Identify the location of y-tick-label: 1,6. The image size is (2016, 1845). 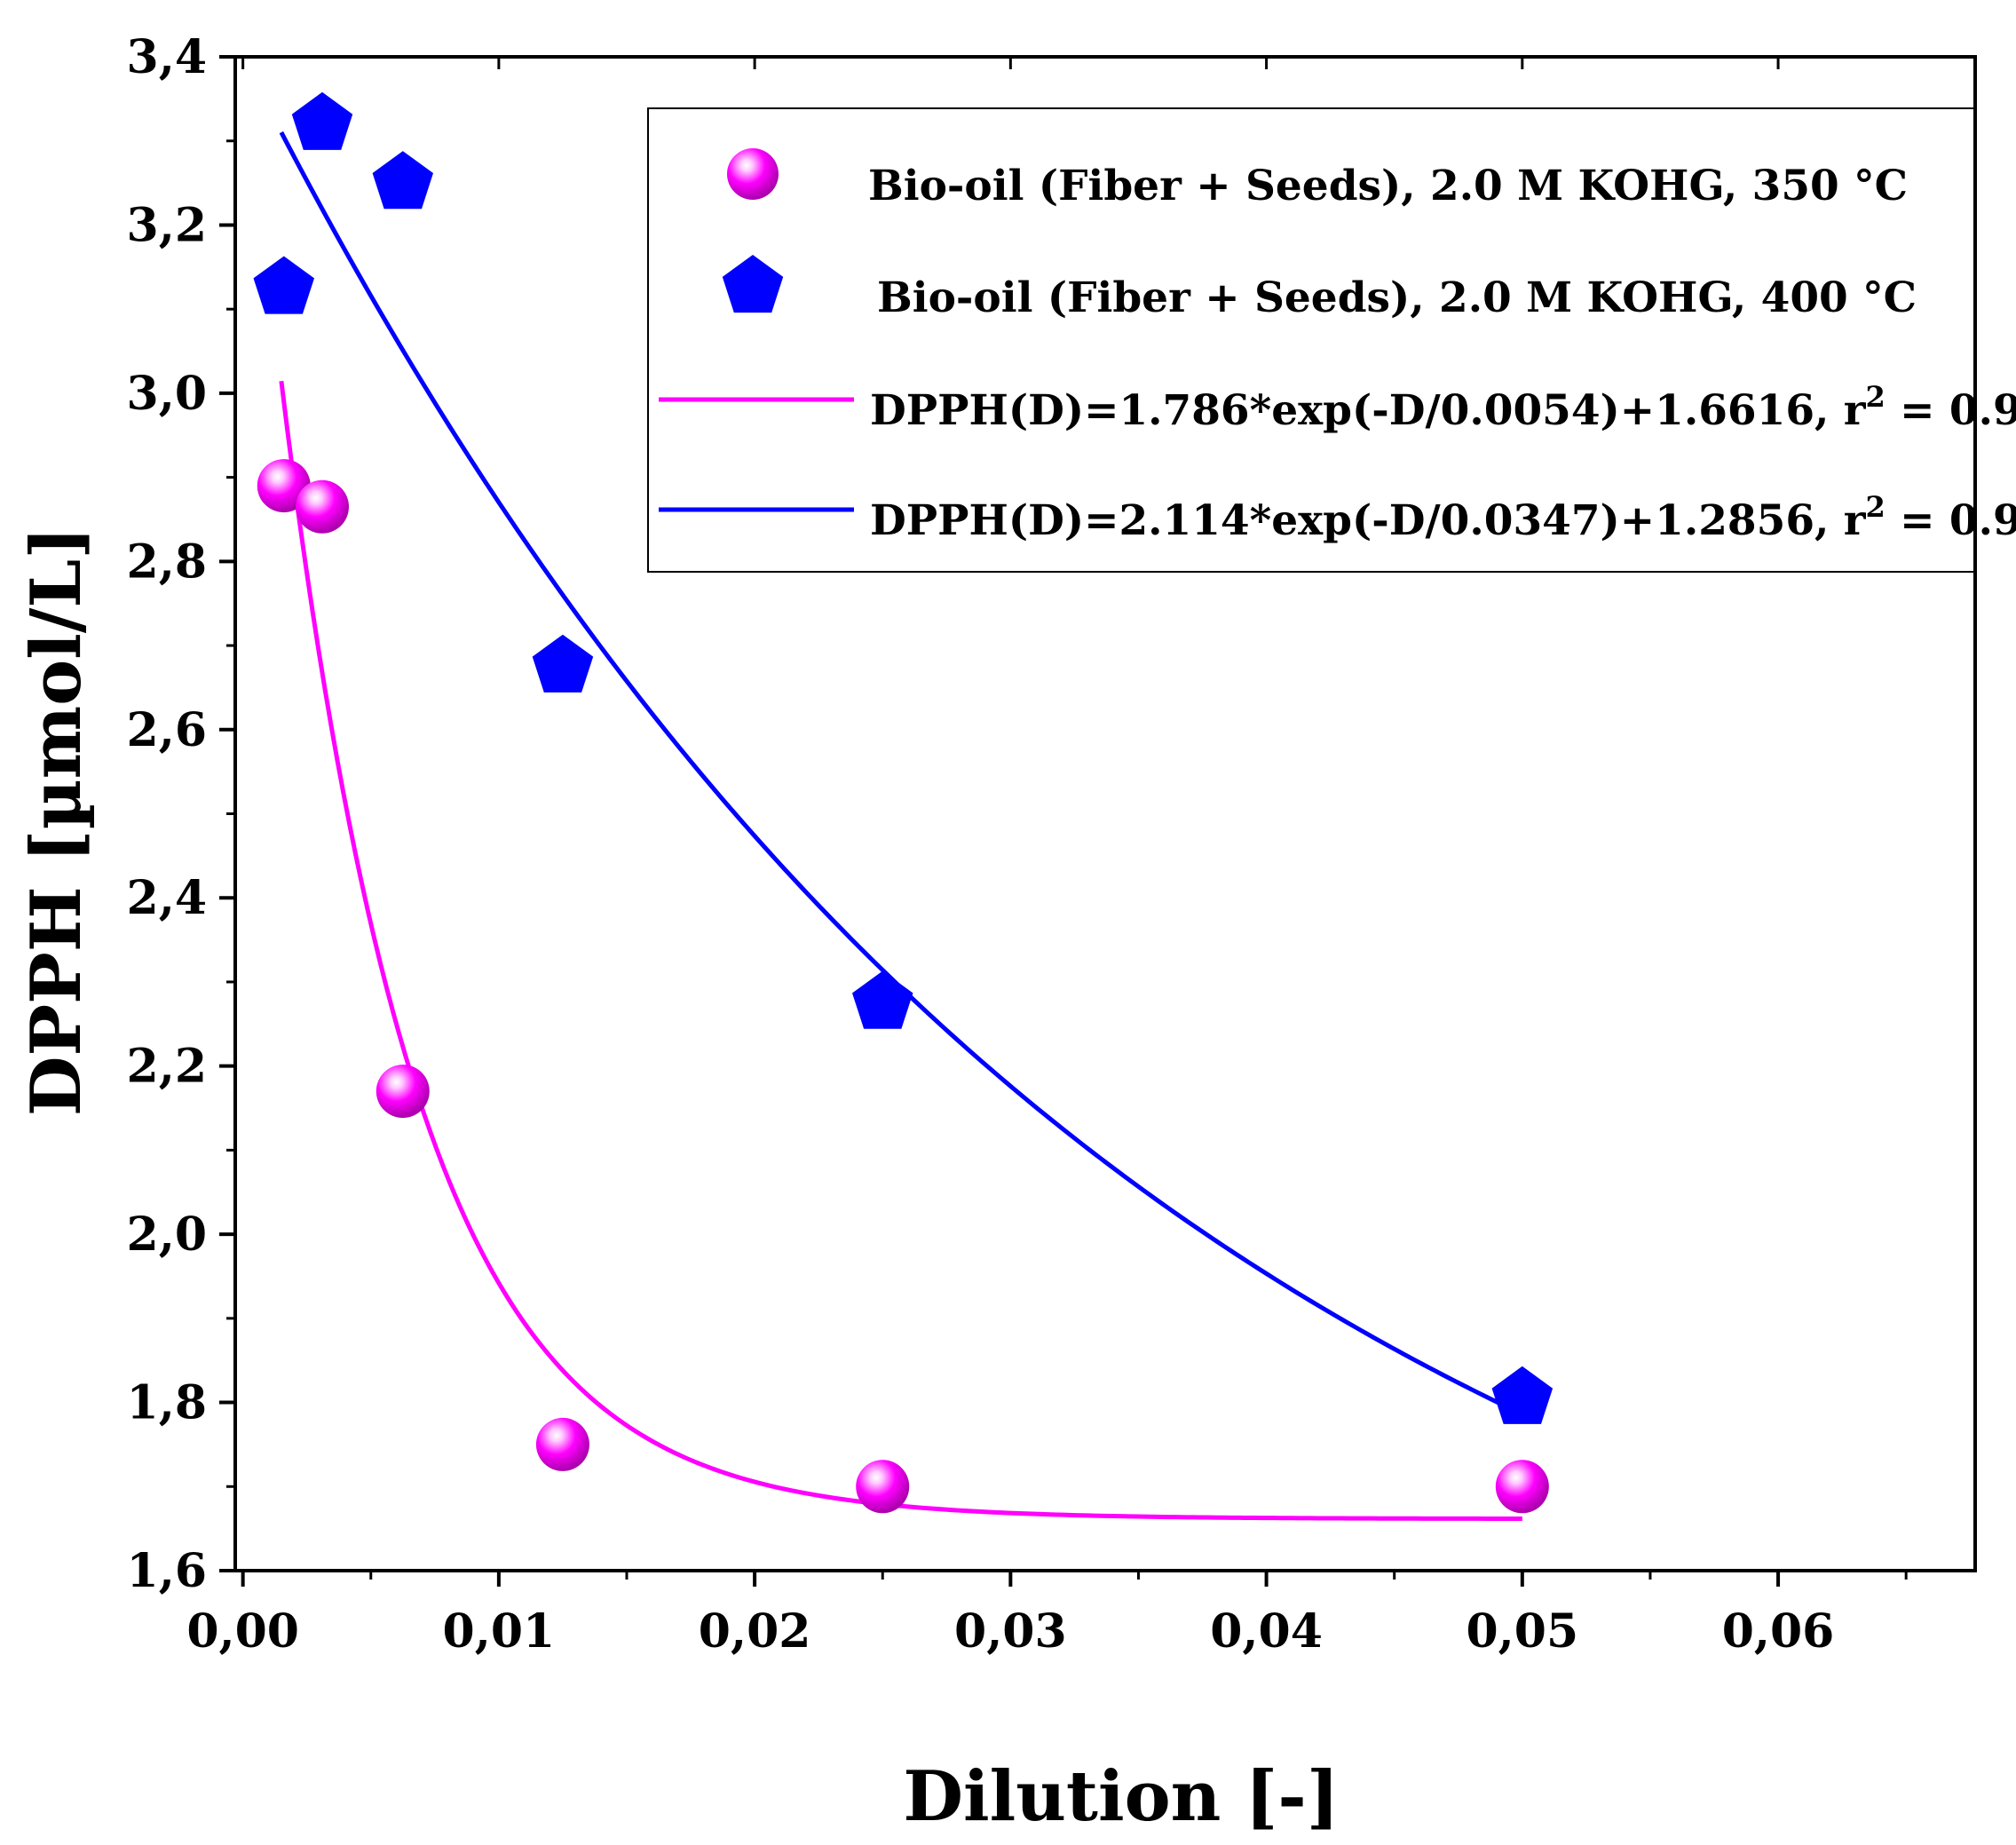
(167, 1571).